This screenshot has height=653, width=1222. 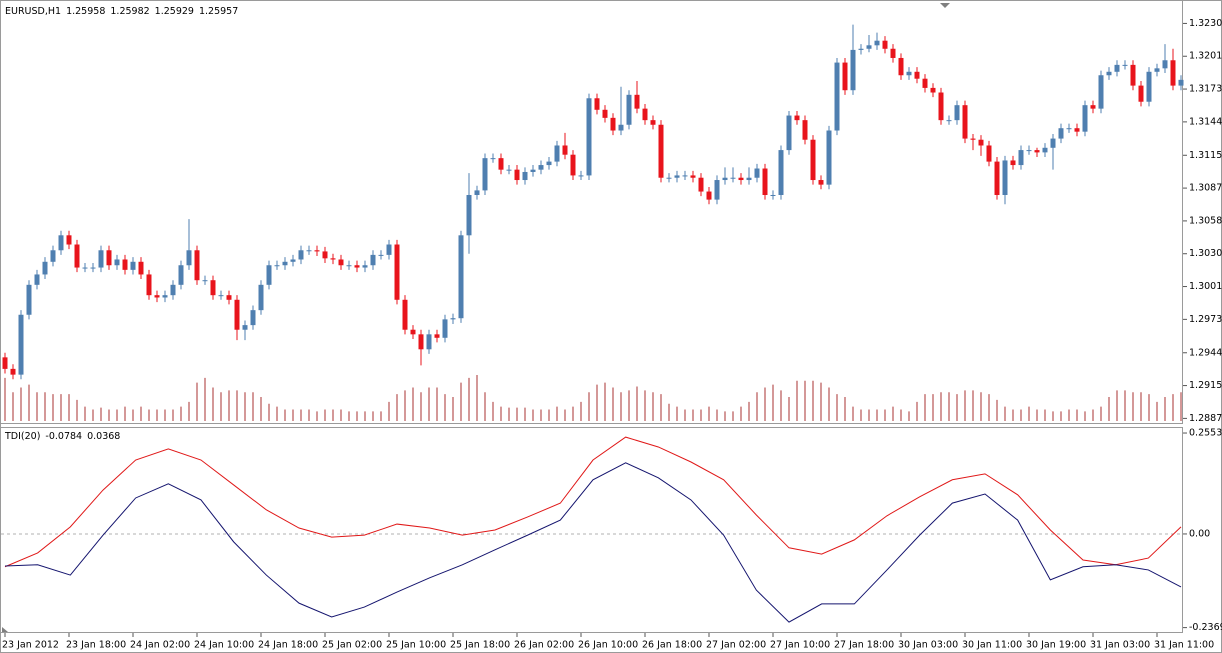 What do you see at coordinates (1205, 319) in the screenshot?
I see `y-tick-label: 1.29730` at bounding box center [1205, 319].